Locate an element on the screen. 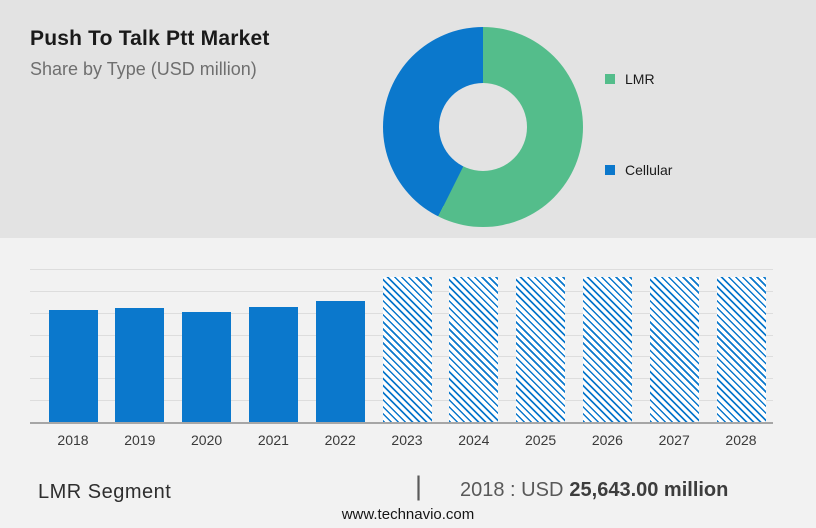 The image size is (816, 528). legend-item-cellular: Cellular is located at coordinates (638, 170).